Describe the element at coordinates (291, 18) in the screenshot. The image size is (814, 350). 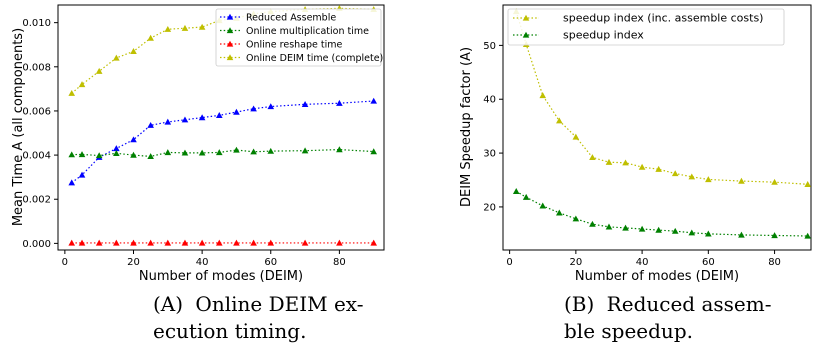
I see `a-legend-label-0: Reduced Assemble` at that location.